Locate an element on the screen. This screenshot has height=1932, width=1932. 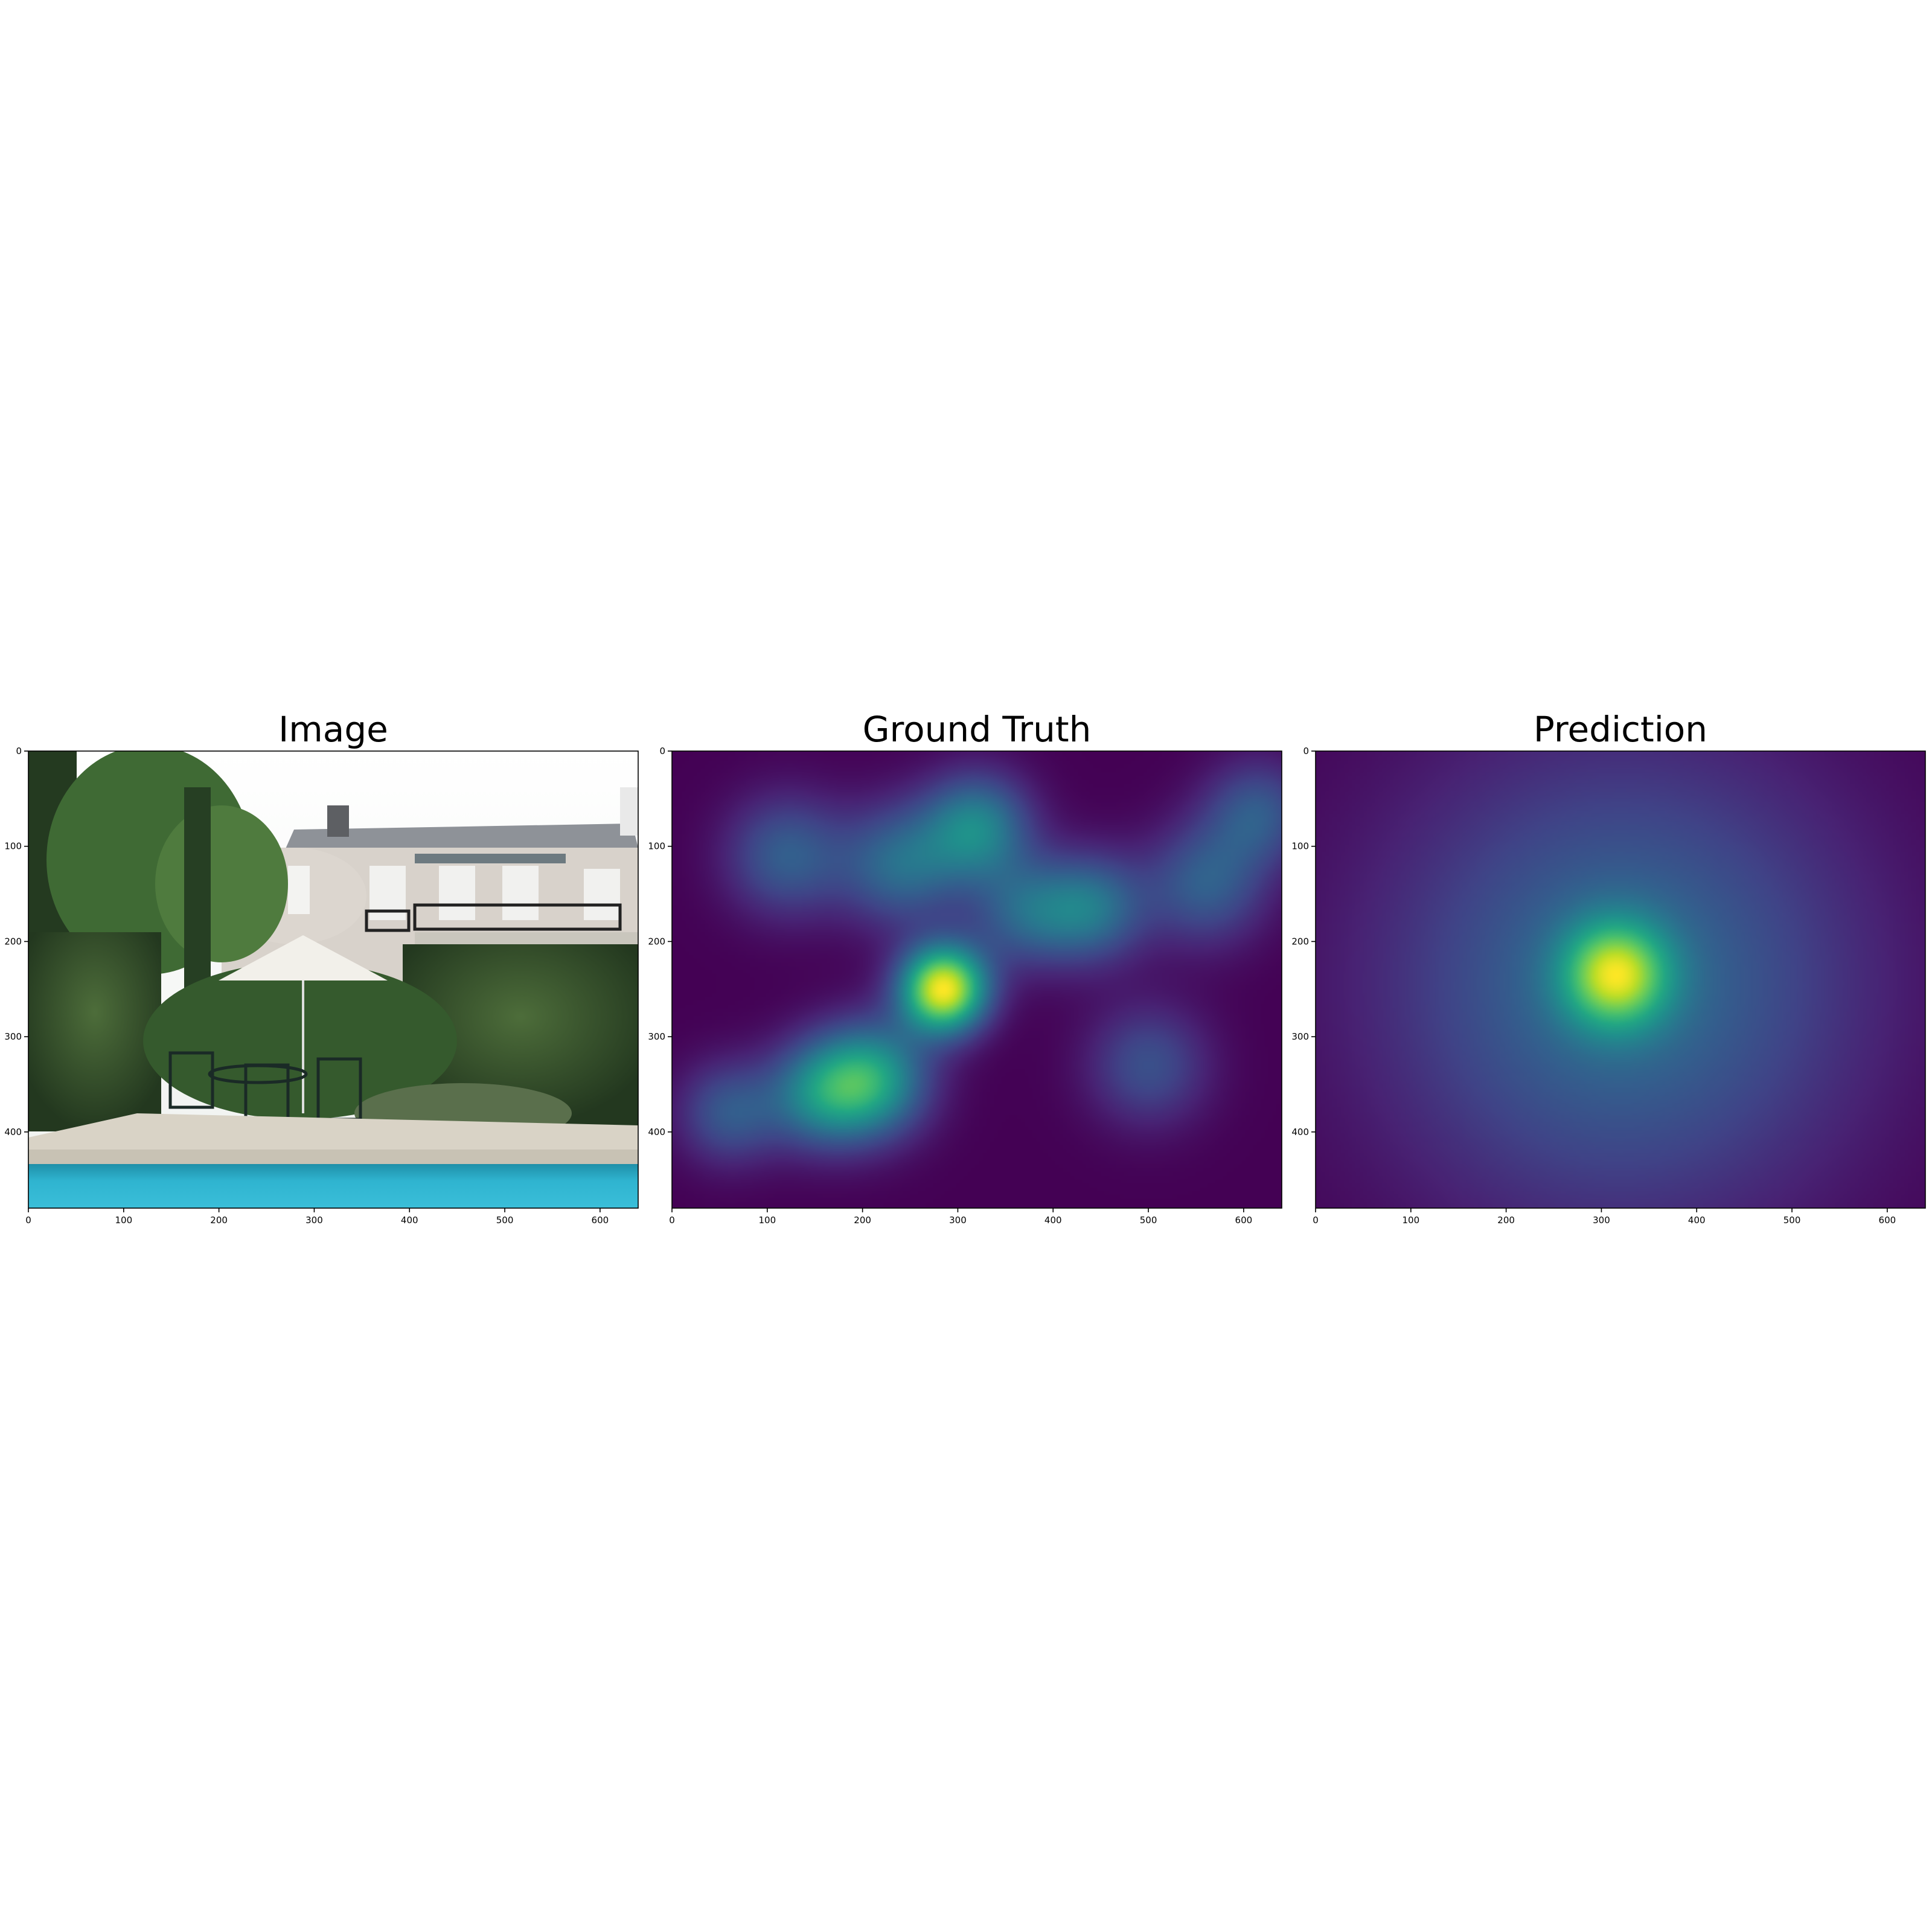
y-tick-label-image-400: 400 is located at coordinates (13, 1132).